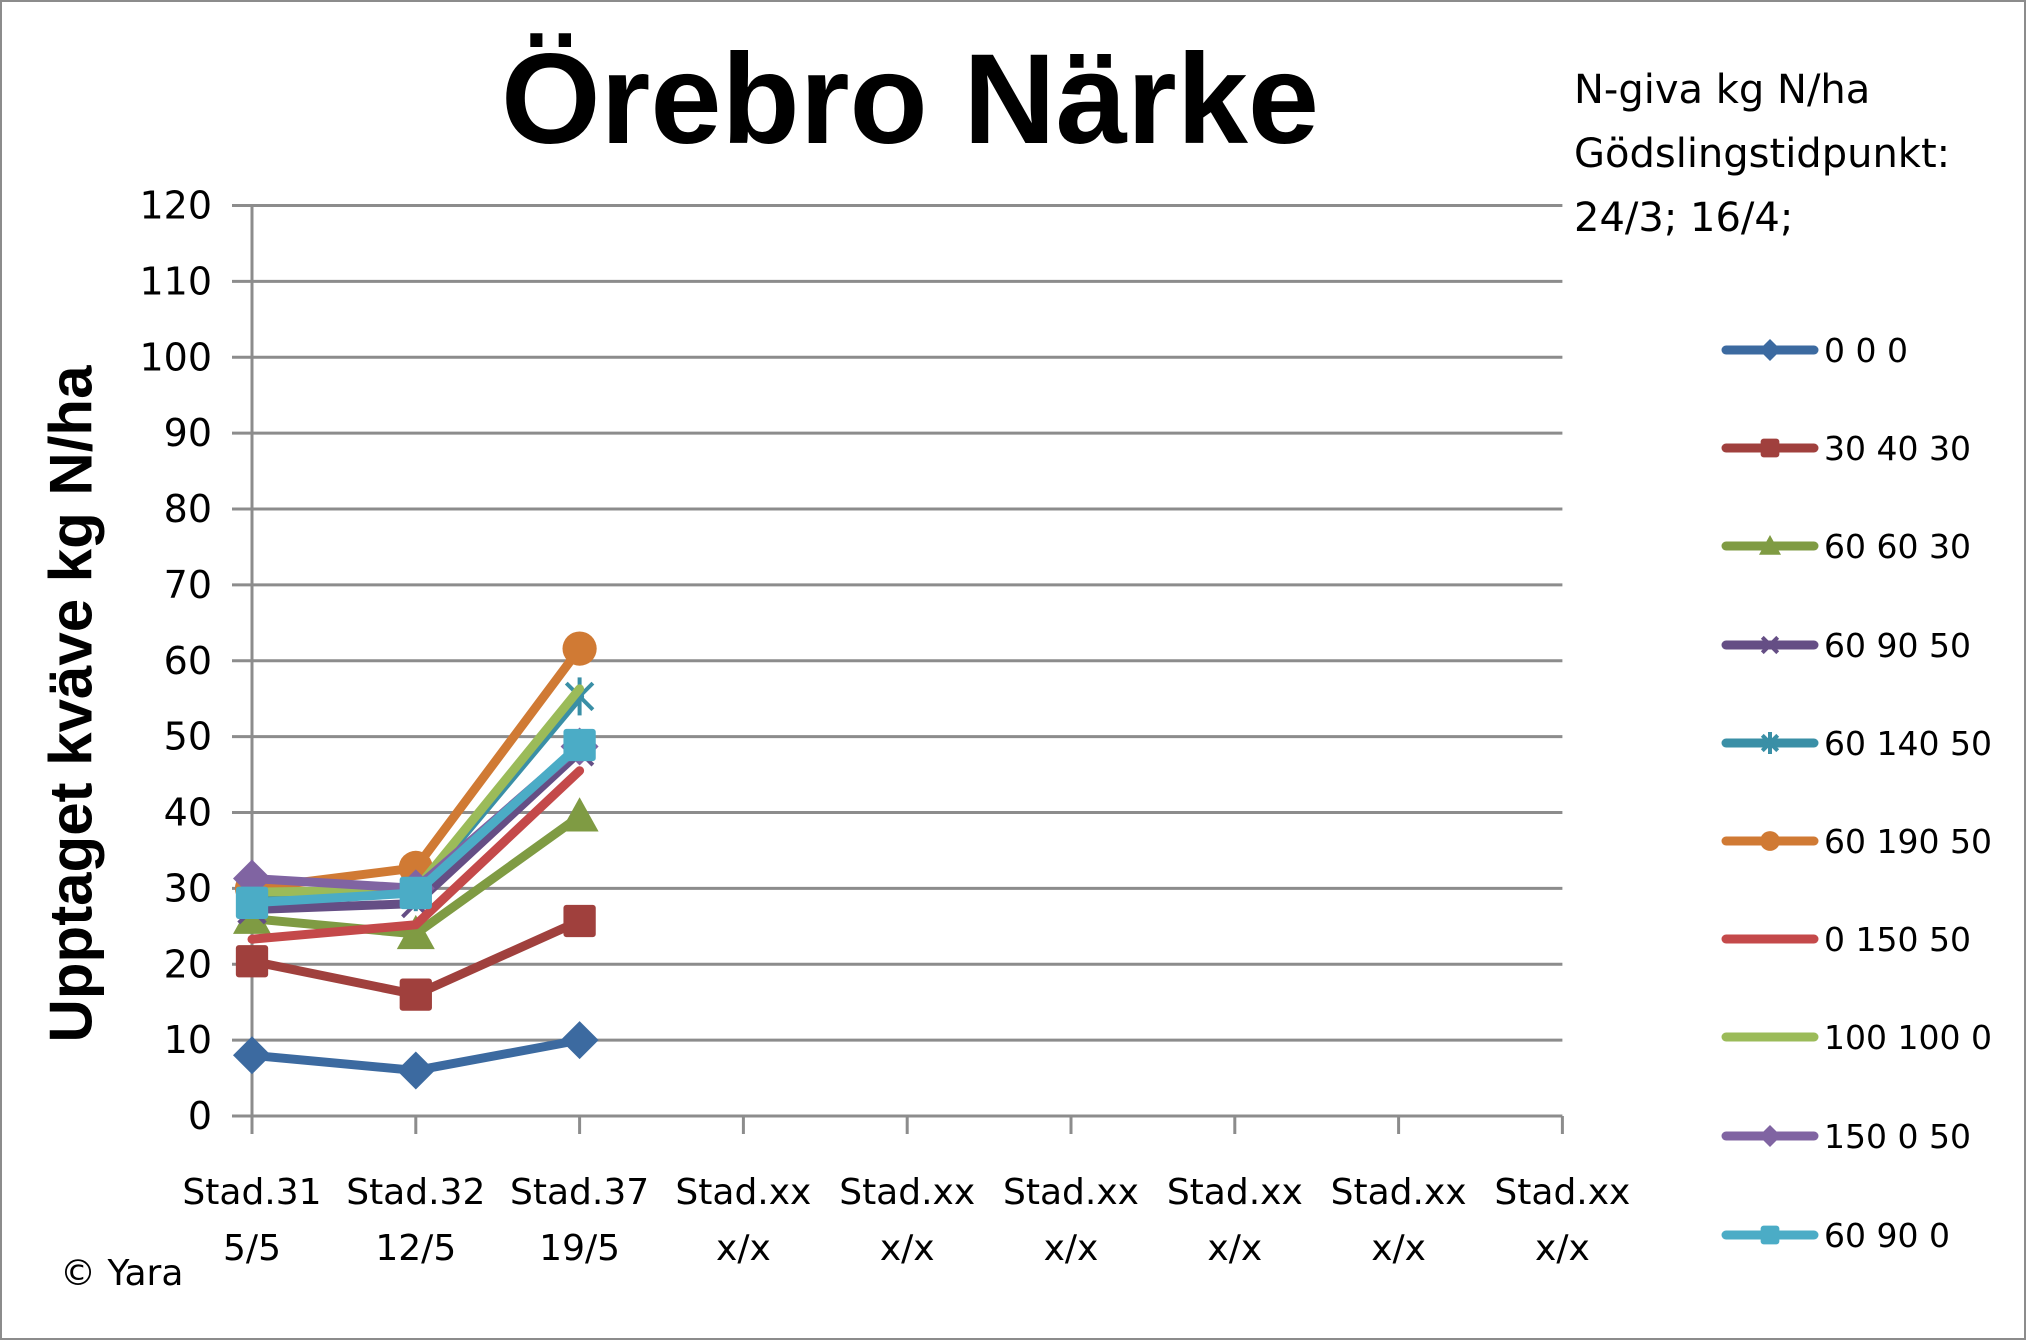 The height and width of the screenshot is (1340, 2026). Describe the element at coordinates (1866, 350) in the screenshot. I see `legend-label: 0 0 0` at that location.